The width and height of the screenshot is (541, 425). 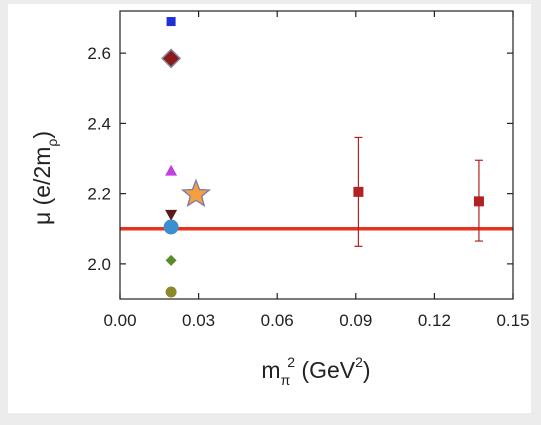 What do you see at coordinates (44, 178) in the screenshot?
I see `y-axis-title: μ (e/2mρ)` at bounding box center [44, 178].